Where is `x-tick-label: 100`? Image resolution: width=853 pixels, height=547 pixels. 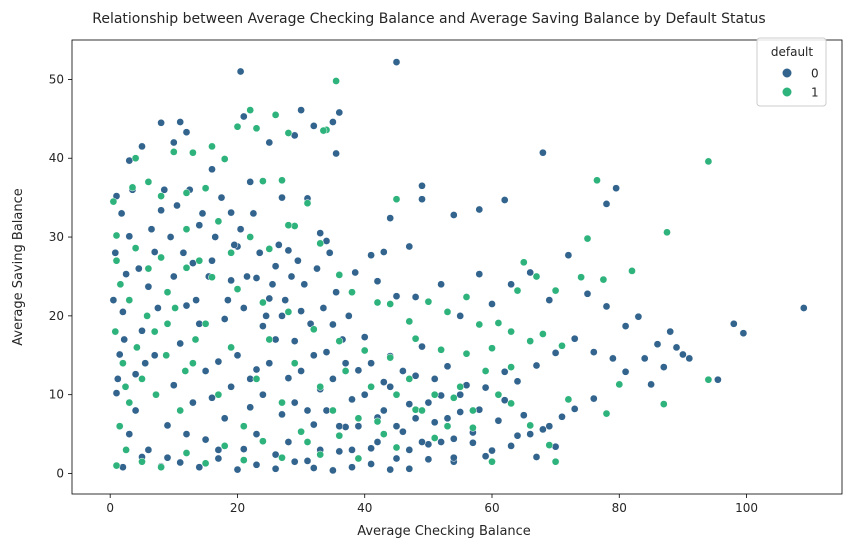 x-tick-label: 100 is located at coordinates (746, 508).